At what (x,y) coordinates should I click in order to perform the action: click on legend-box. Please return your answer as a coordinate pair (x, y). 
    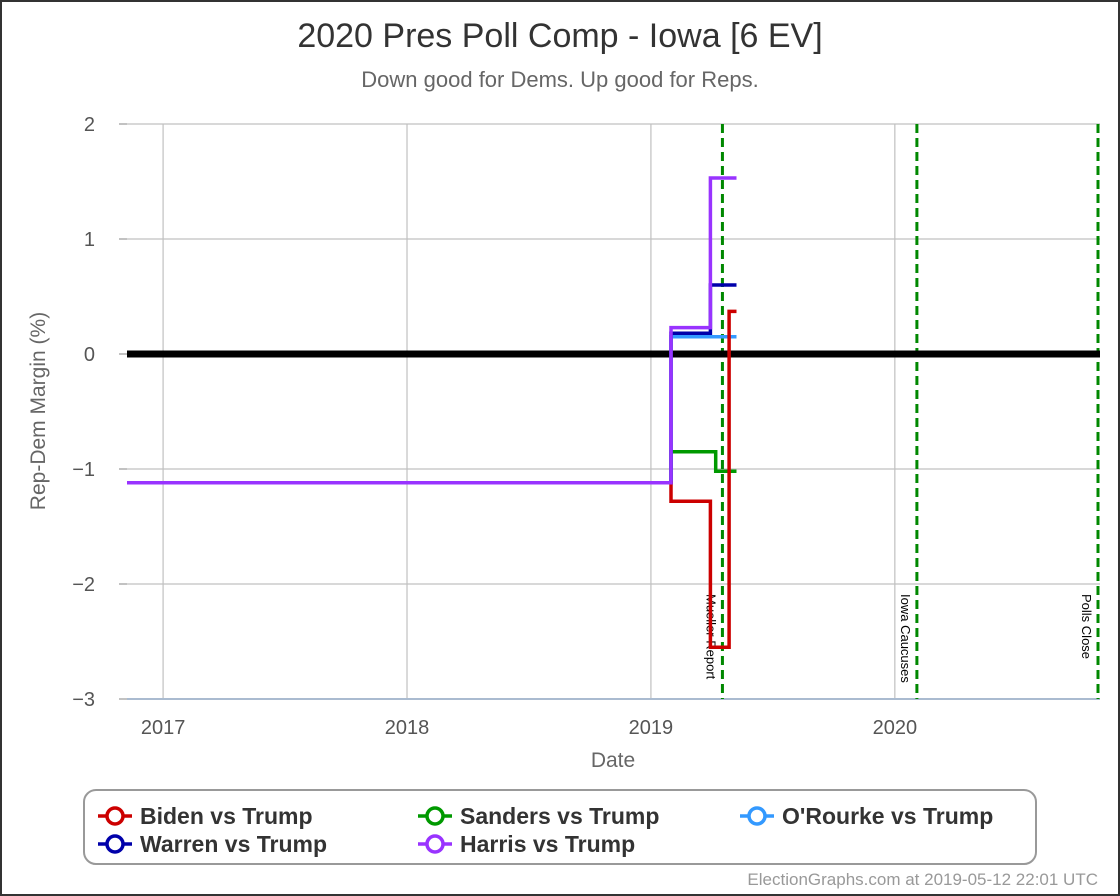
    Looking at the image, I should click on (560, 827).